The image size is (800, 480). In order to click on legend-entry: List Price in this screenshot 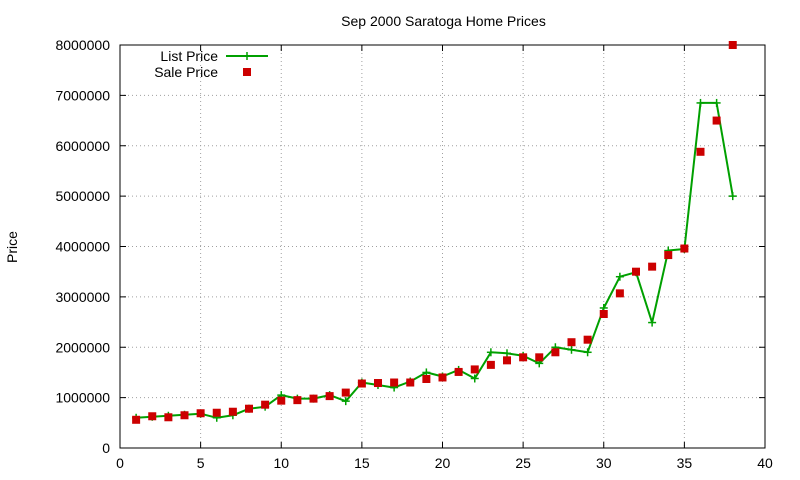, I will do `click(214, 56)`.